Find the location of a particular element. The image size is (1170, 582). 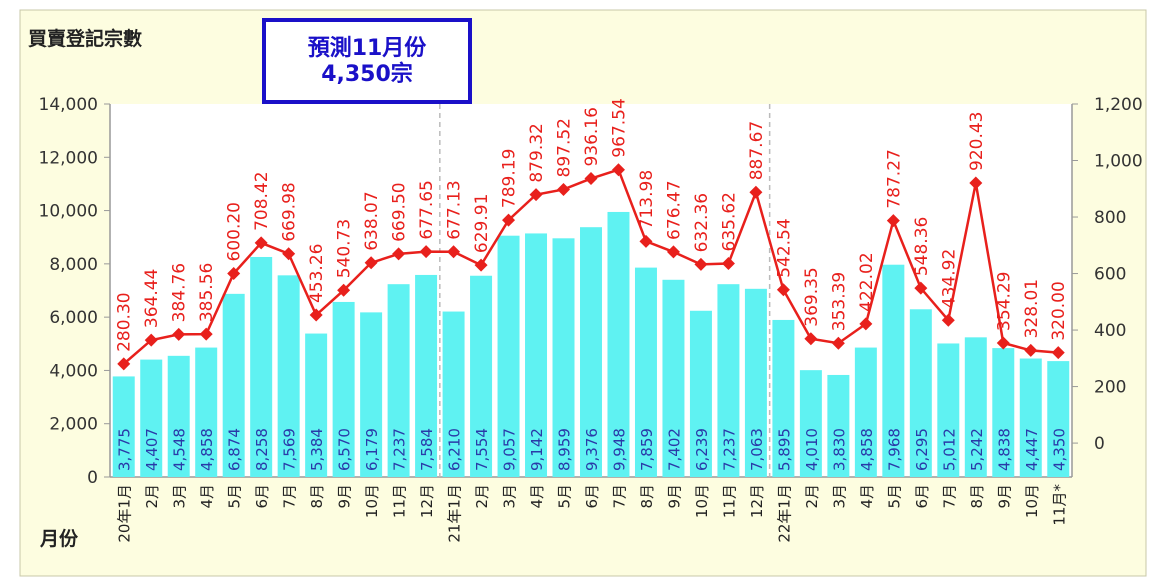

bar-value-label: 5,384 is located at coordinates (317, 449).